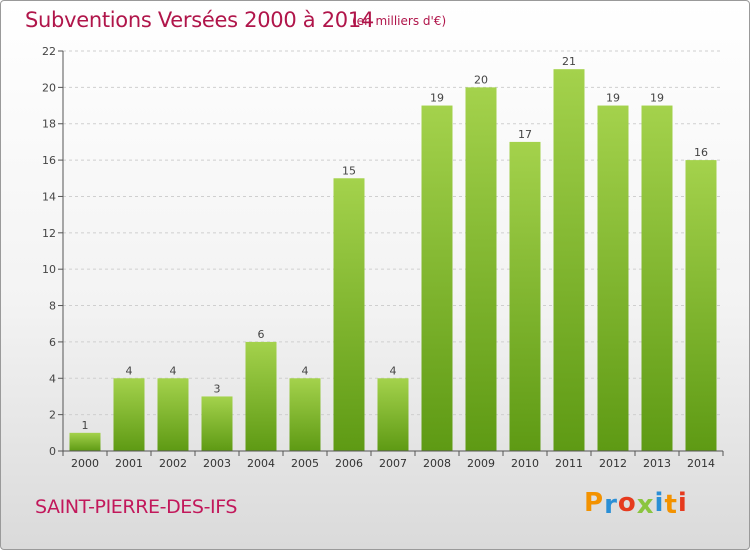 Image resolution: width=750 pixels, height=550 pixels. I want to click on logo-letter: t, so click(671, 505).